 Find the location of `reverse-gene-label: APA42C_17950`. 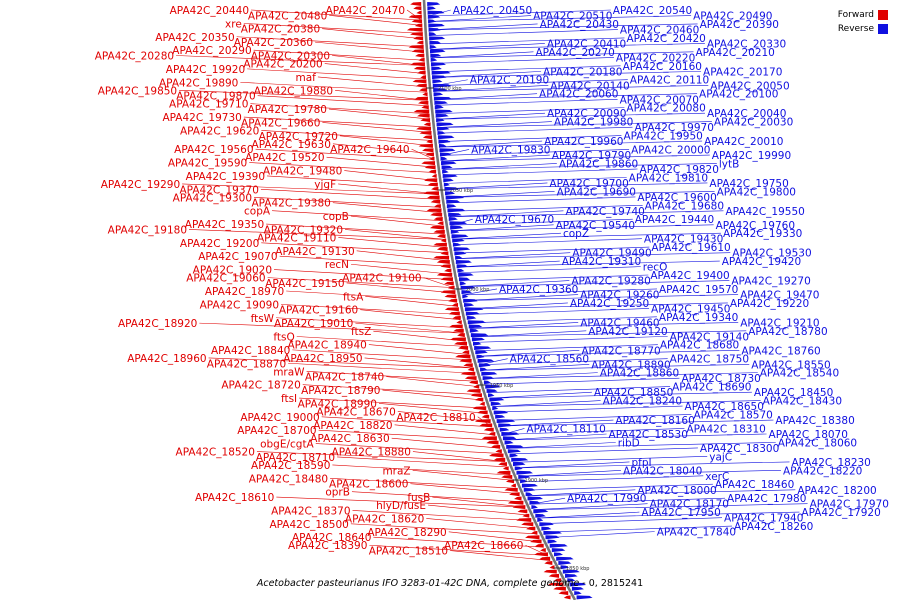

reverse-gene-label: APA42C_17950 is located at coordinates (680, 513).